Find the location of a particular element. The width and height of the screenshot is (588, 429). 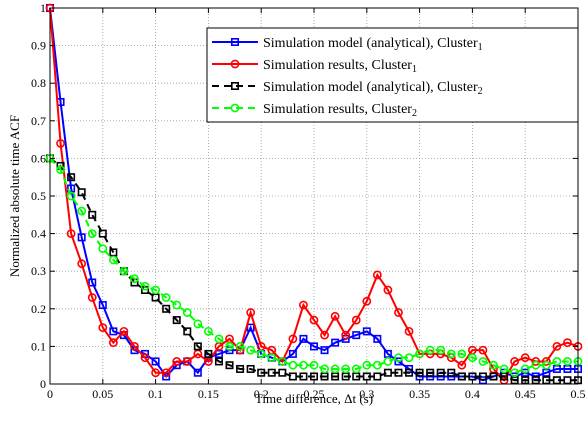

y-tick-label: 0.7 is located at coordinates (38, 121).